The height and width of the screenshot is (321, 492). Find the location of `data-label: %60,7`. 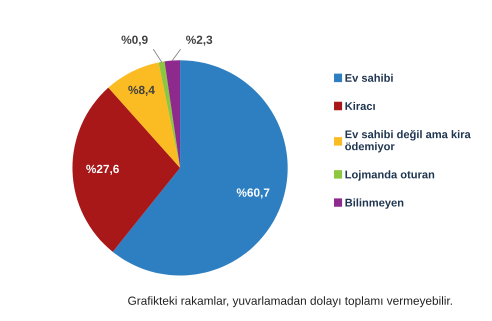

data-label: %60,7 is located at coordinates (253, 193).